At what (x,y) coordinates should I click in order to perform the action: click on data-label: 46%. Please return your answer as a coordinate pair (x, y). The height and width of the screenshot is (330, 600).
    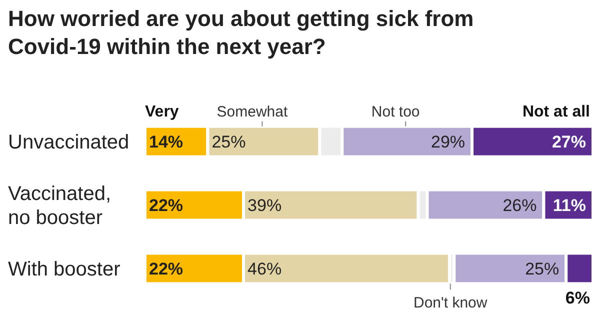
    Looking at the image, I should click on (265, 268).